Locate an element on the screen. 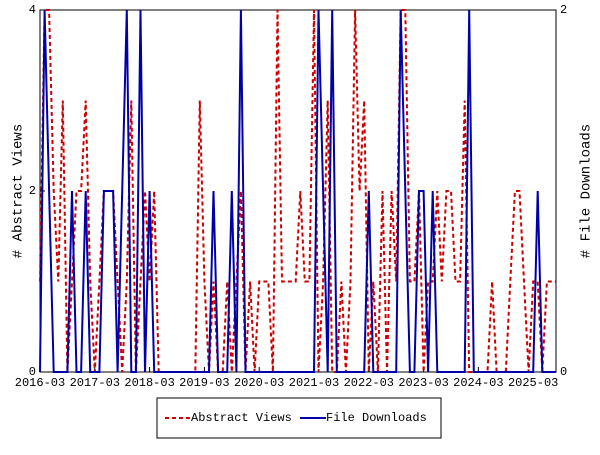 The image size is (600, 455). y-tick-label: 2 is located at coordinates (32, 191).